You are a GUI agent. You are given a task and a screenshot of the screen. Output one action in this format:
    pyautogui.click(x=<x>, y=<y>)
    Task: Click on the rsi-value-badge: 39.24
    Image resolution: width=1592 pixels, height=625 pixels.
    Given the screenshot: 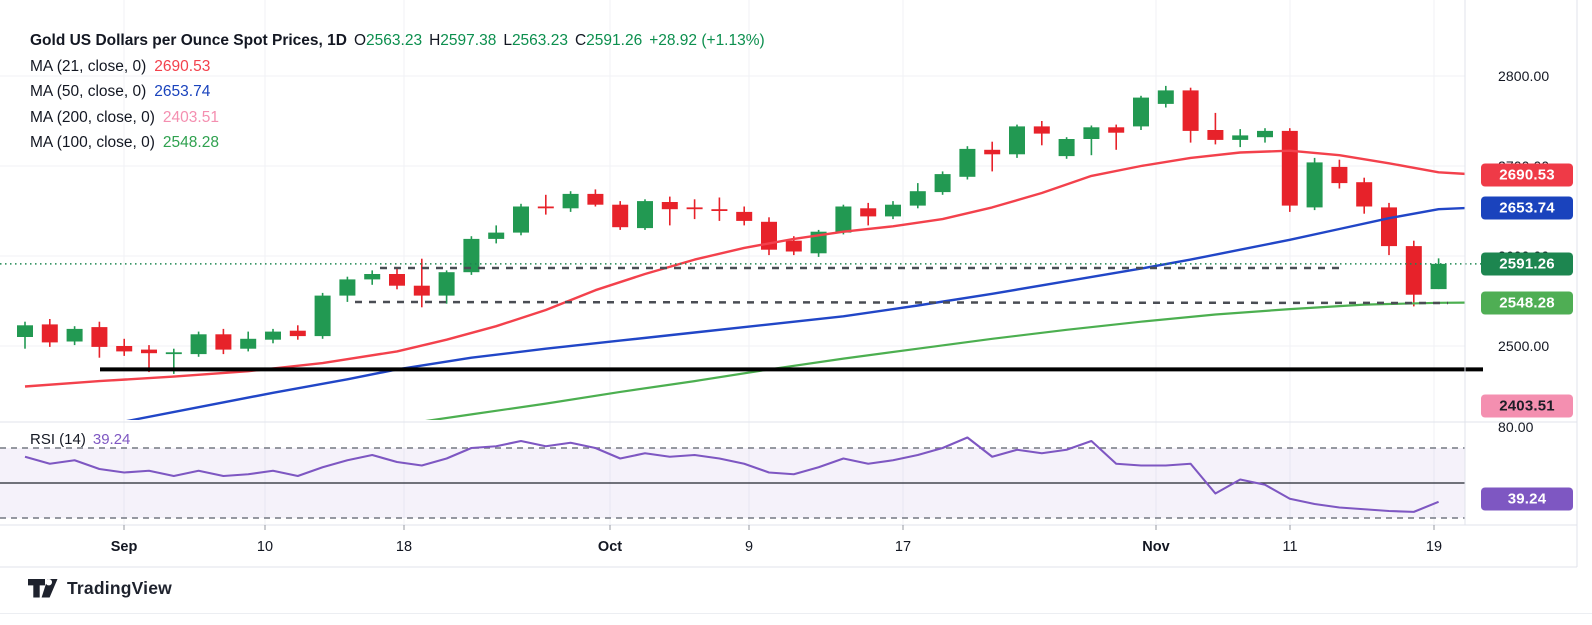 What is the action you would take?
    pyautogui.click(x=1527, y=499)
    